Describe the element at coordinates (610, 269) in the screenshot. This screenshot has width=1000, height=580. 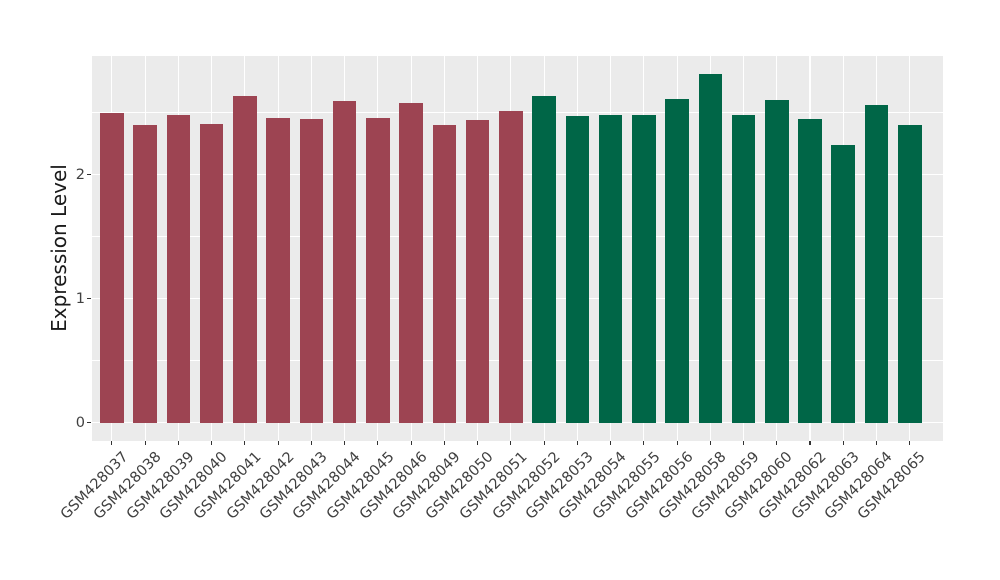
I see `bar-GSM428054` at that location.